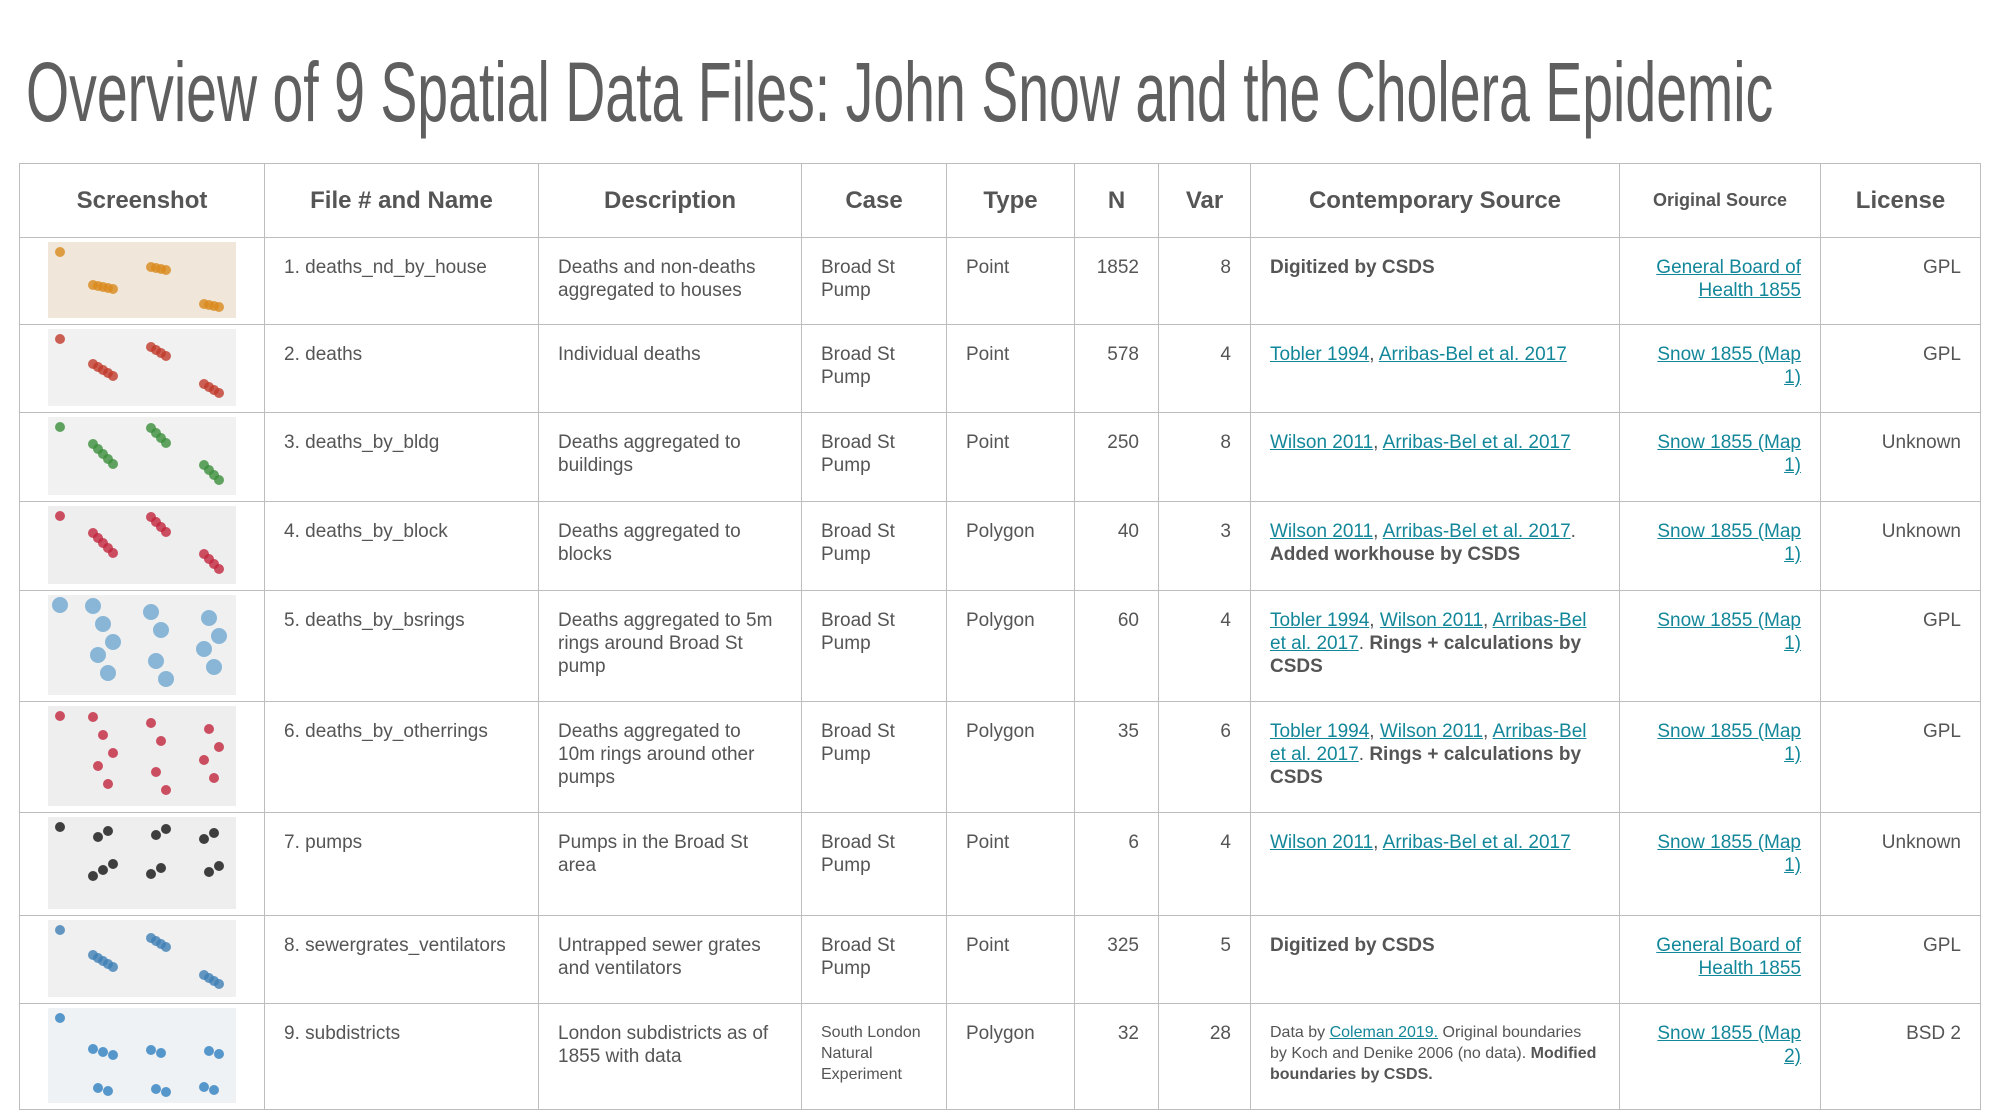  I want to click on table-cell: BSD 2, so click(1900, 1056).